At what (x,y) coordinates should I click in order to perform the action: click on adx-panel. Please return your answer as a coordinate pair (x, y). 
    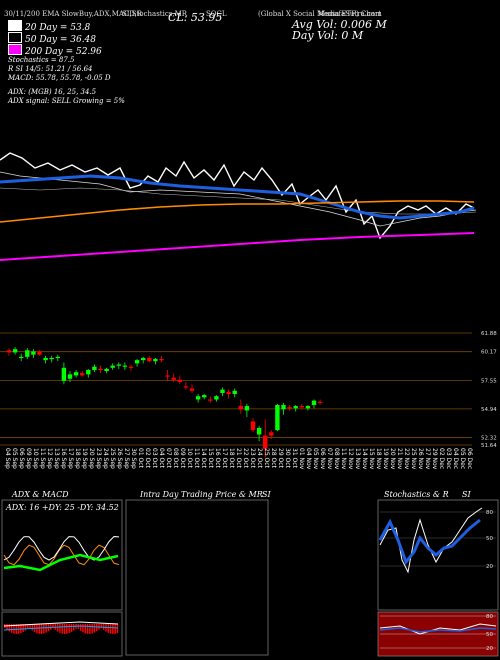
    Looking at the image, I should click on (62, 555).